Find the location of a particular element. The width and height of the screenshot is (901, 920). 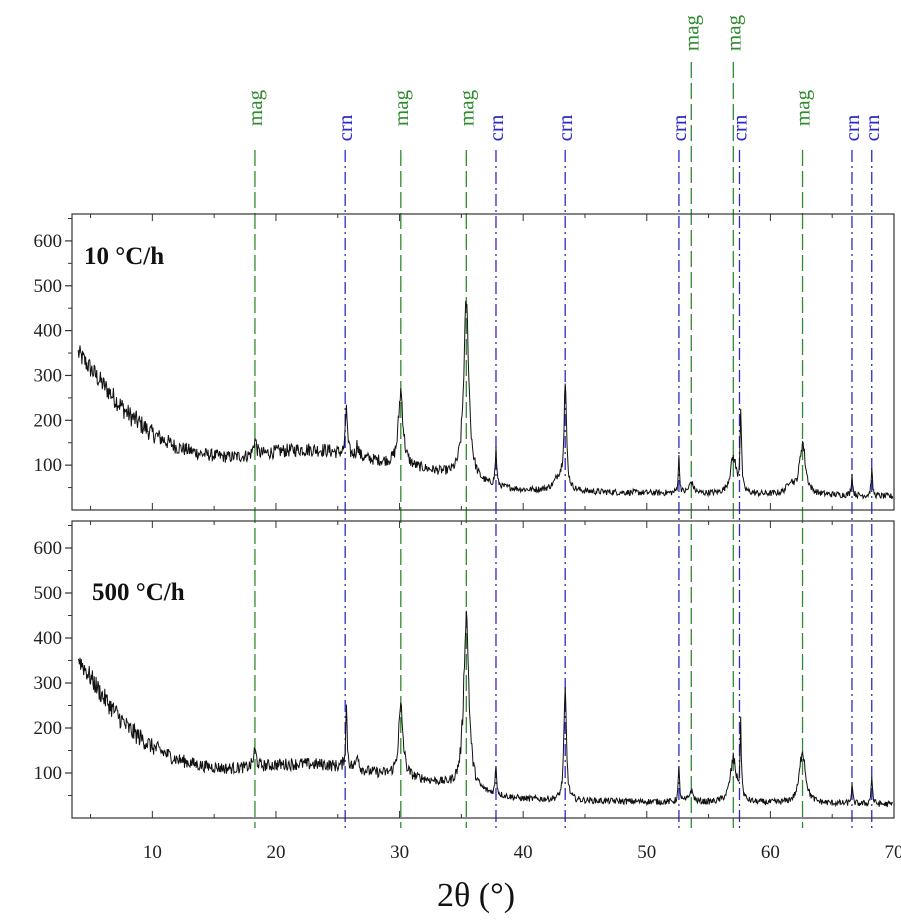

x-tick-label: 60 is located at coordinates (770, 852).